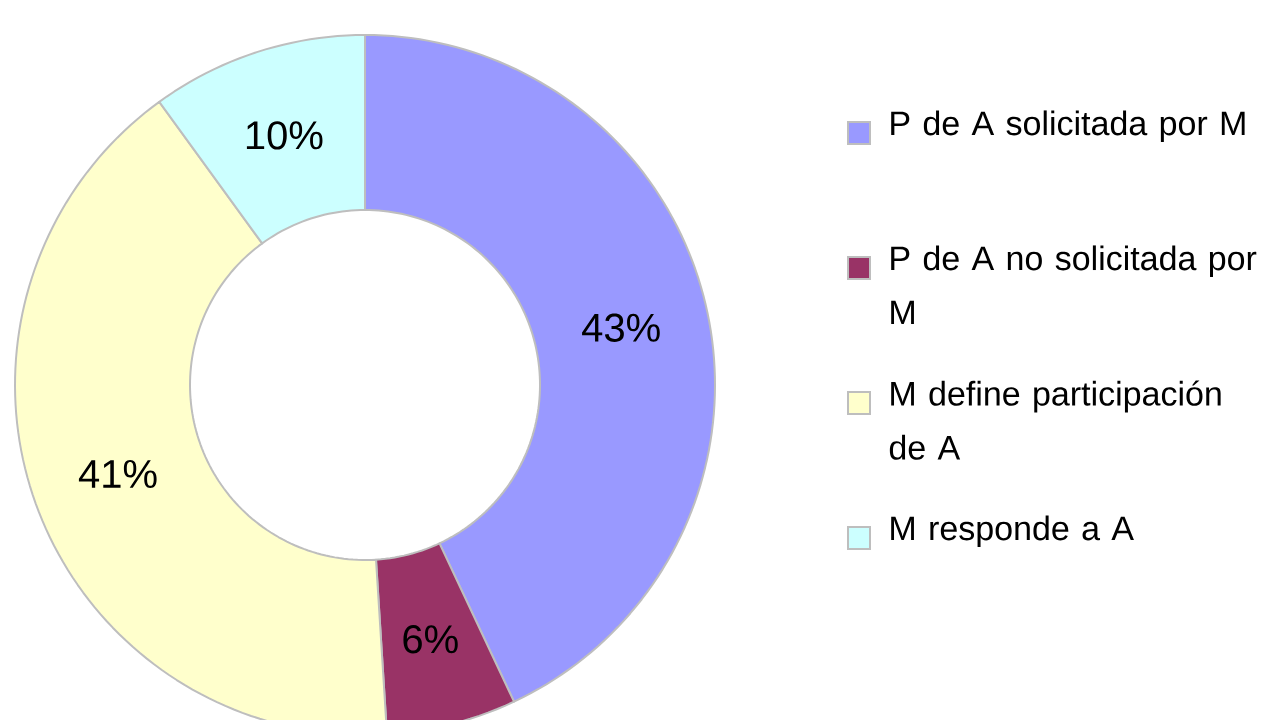 This screenshot has width=1280, height=720. Describe the element at coordinates (117, 473) in the screenshot. I see `data-label: 41%` at that location.